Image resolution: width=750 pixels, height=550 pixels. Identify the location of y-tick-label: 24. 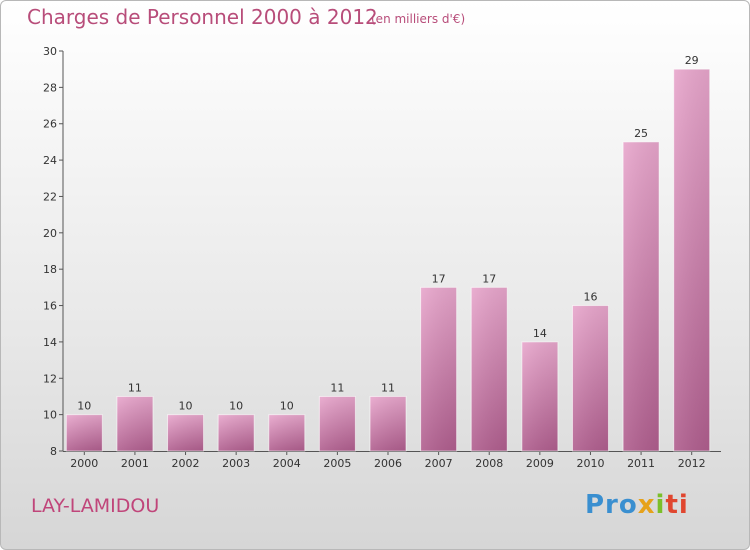
(50, 160).